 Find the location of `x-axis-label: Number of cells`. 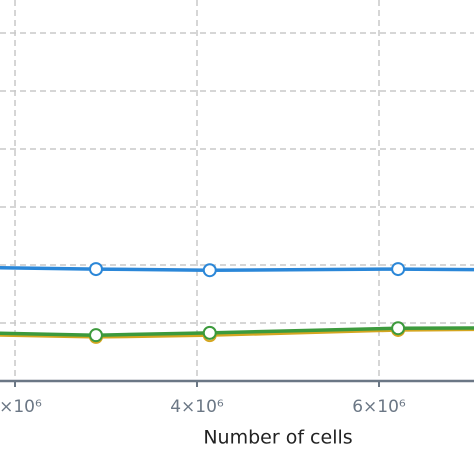

x-axis-label: Number of cells is located at coordinates (277, 438).